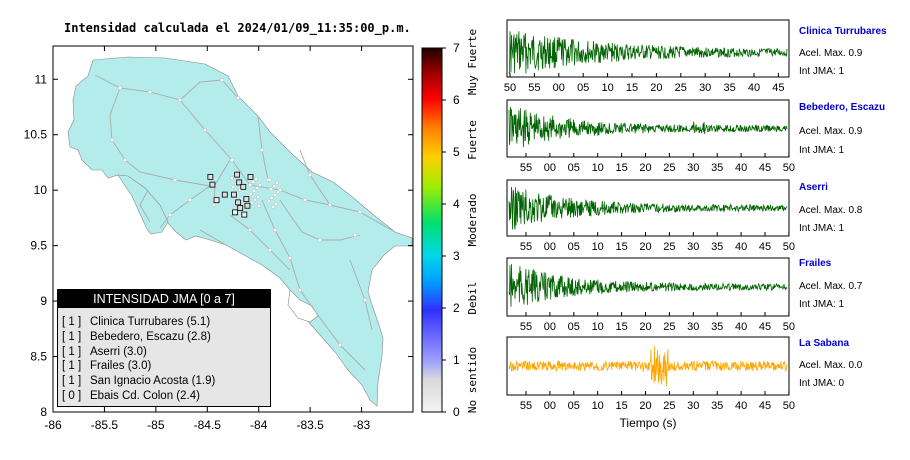 The image size is (910, 460). What do you see at coordinates (451, 230) in the screenshot?
I see `colorbar-ticks: 0 1 2 3 4 5 6 7` at bounding box center [451, 230].